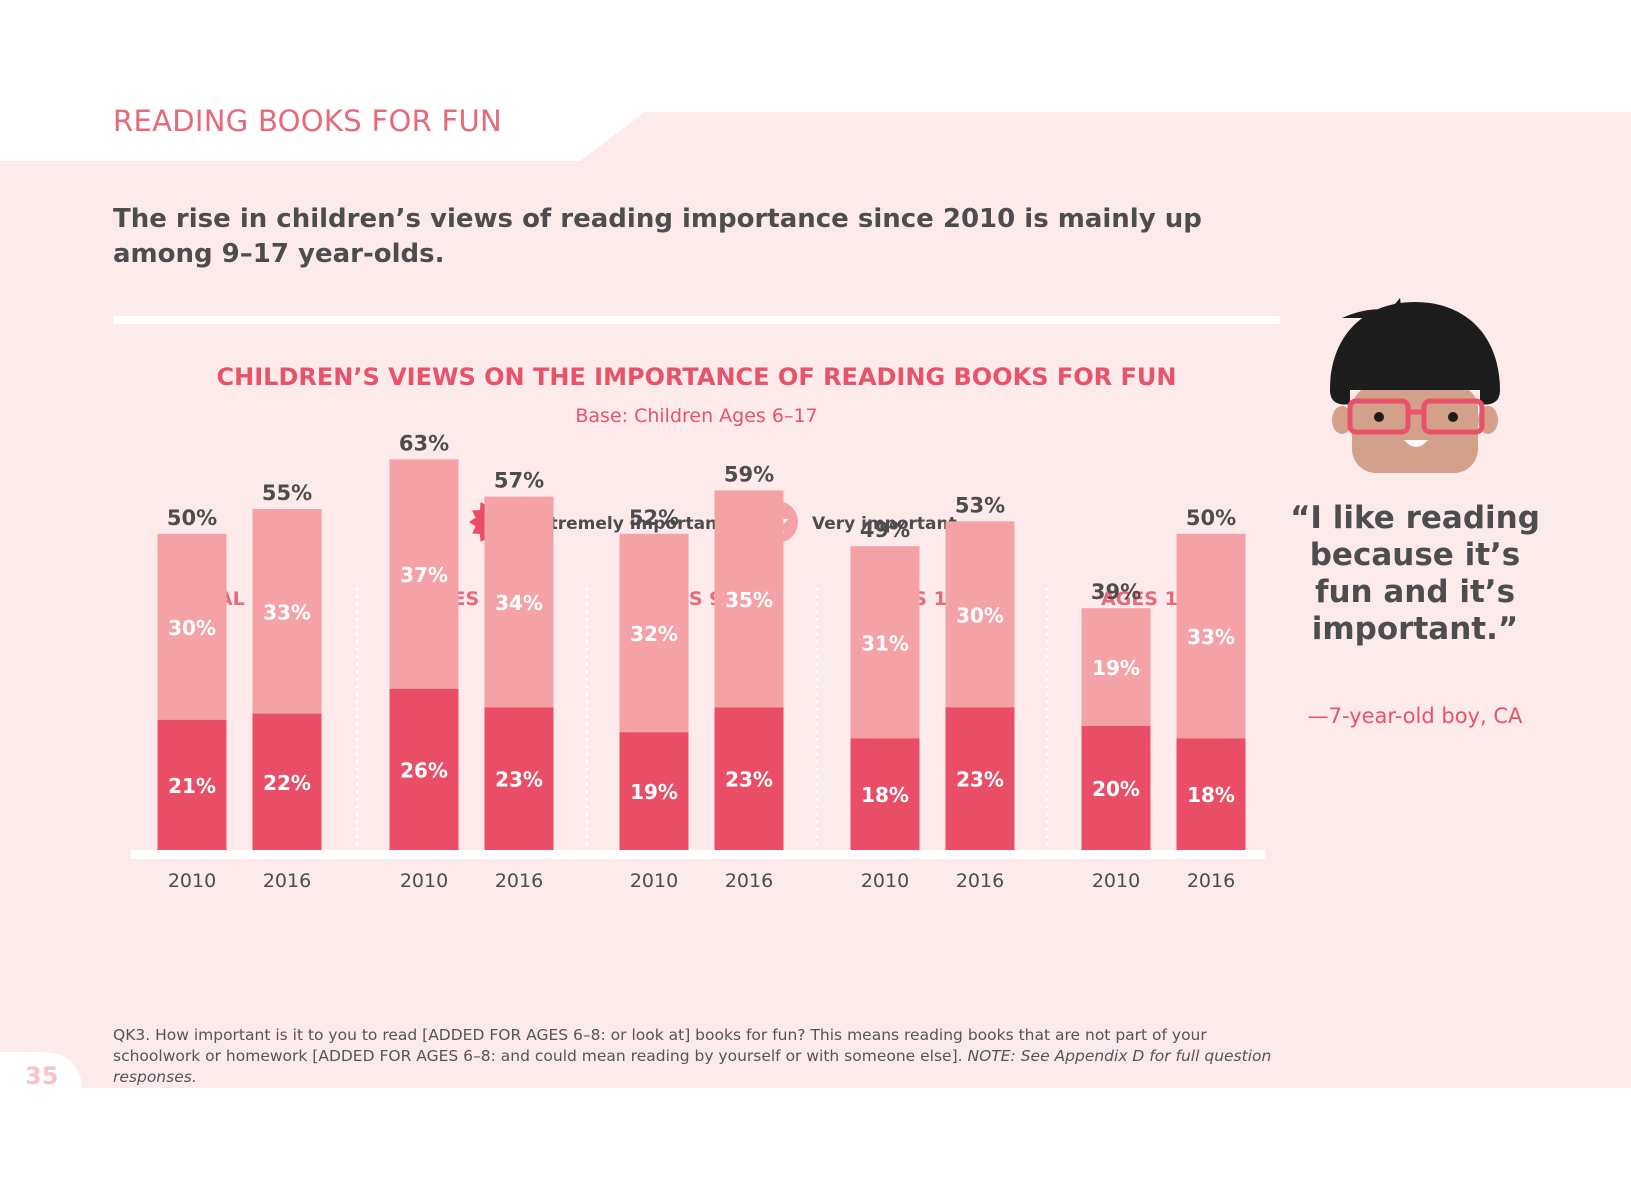  I want to click on bar-label-very: 19%, so click(1116, 668).